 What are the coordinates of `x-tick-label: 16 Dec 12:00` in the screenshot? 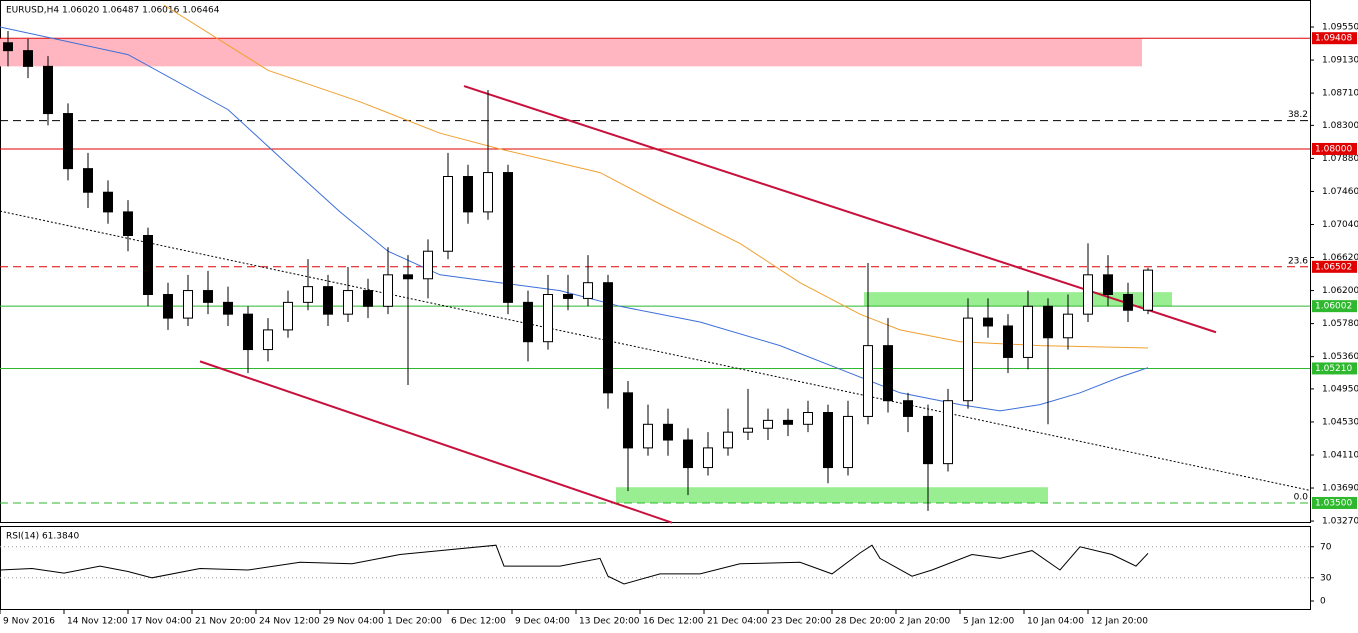 It's located at (673, 622).